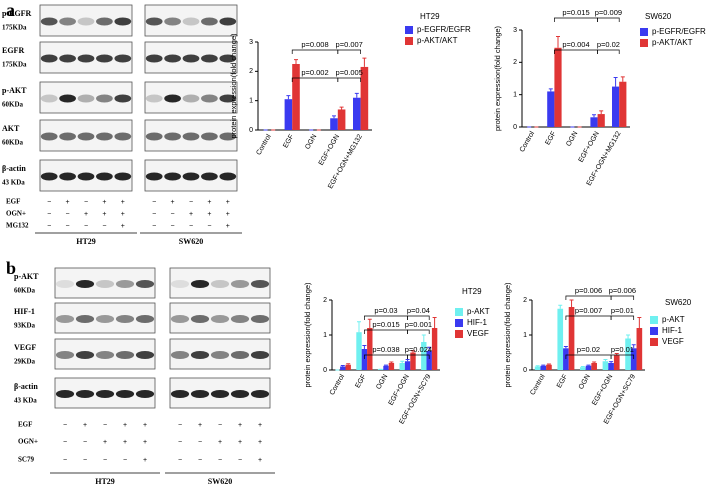  I want to click on protein-label: β-actin, so click(26, 386).